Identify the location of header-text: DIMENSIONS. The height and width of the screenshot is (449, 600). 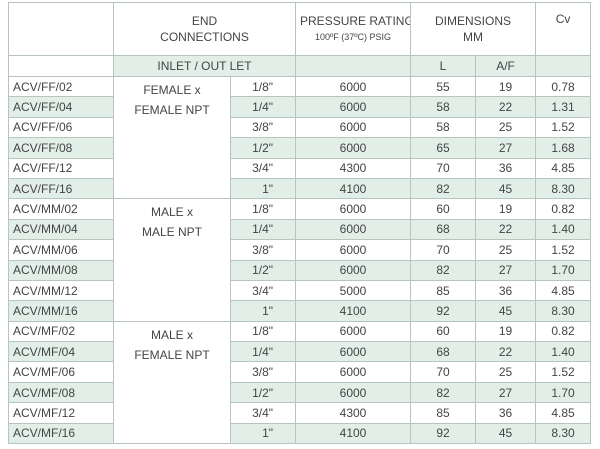
(473, 21).